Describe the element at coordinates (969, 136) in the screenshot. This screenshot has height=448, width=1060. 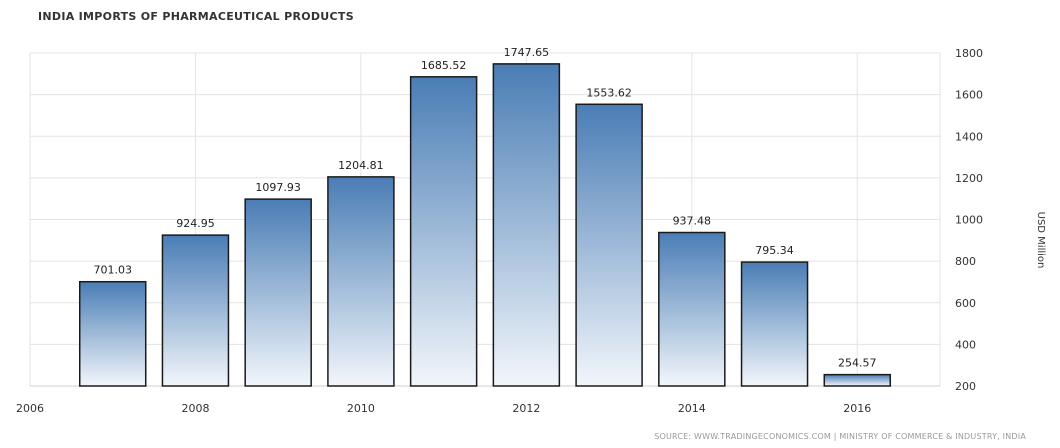
I see `y-tick-label: 1400` at that location.